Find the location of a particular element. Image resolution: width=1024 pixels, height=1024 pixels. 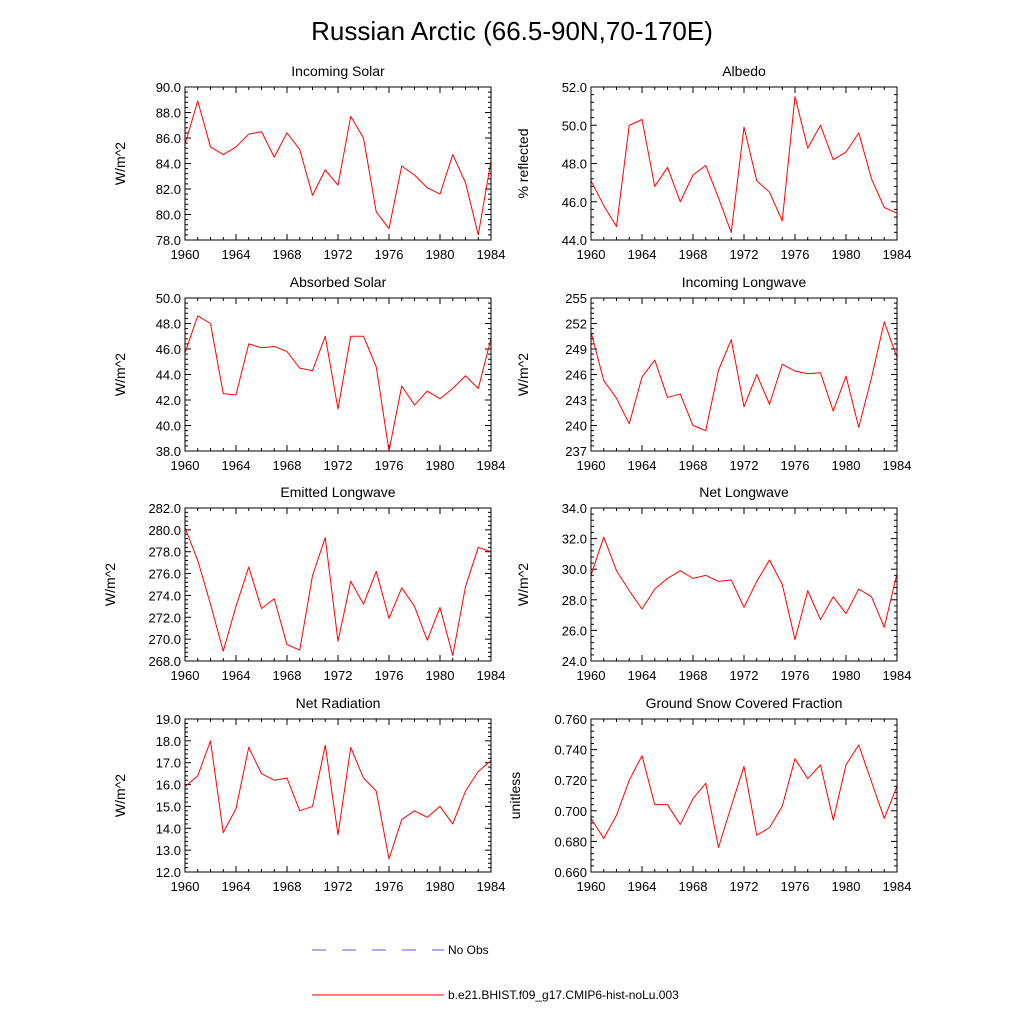

y-tick-label: 278.0 is located at coordinates (164, 552).